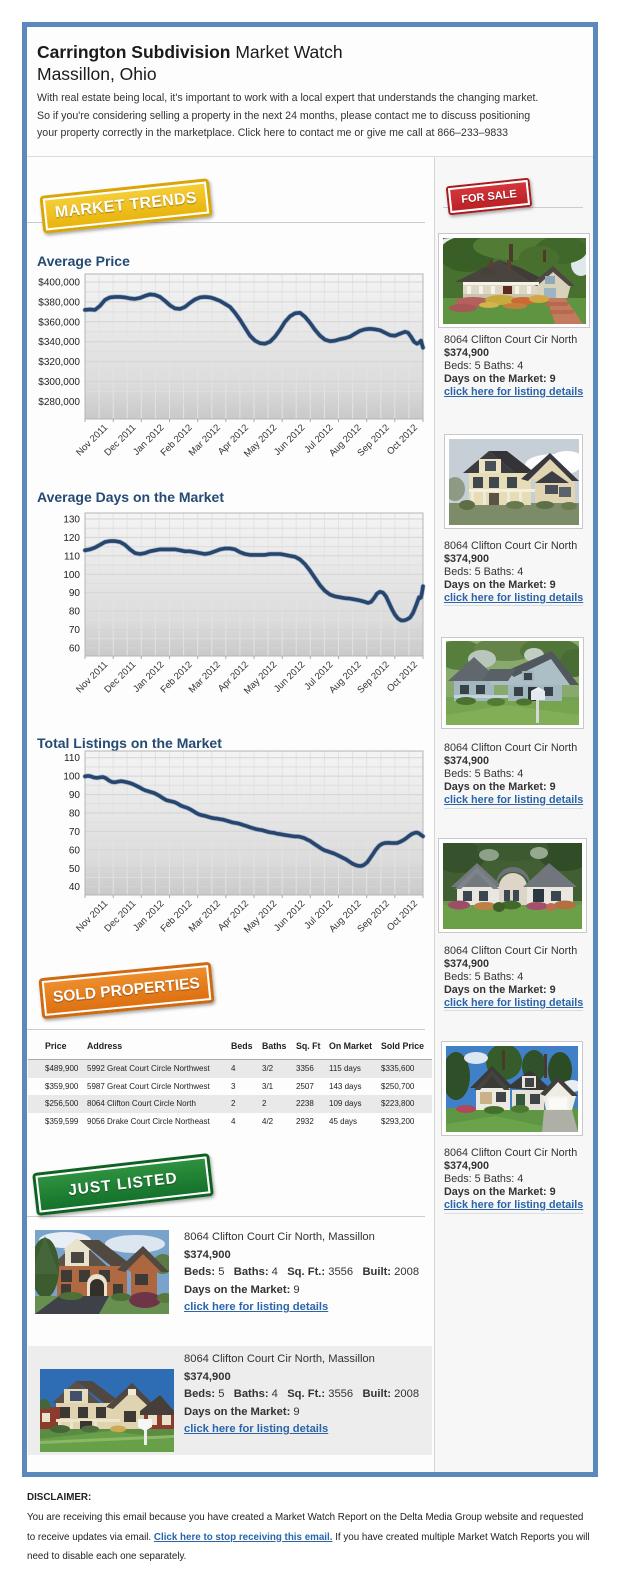 Image resolution: width=620 pixels, height=1583 pixels. What do you see at coordinates (75, 887) in the screenshot?
I see `svg-text: 40` at bounding box center [75, 887].